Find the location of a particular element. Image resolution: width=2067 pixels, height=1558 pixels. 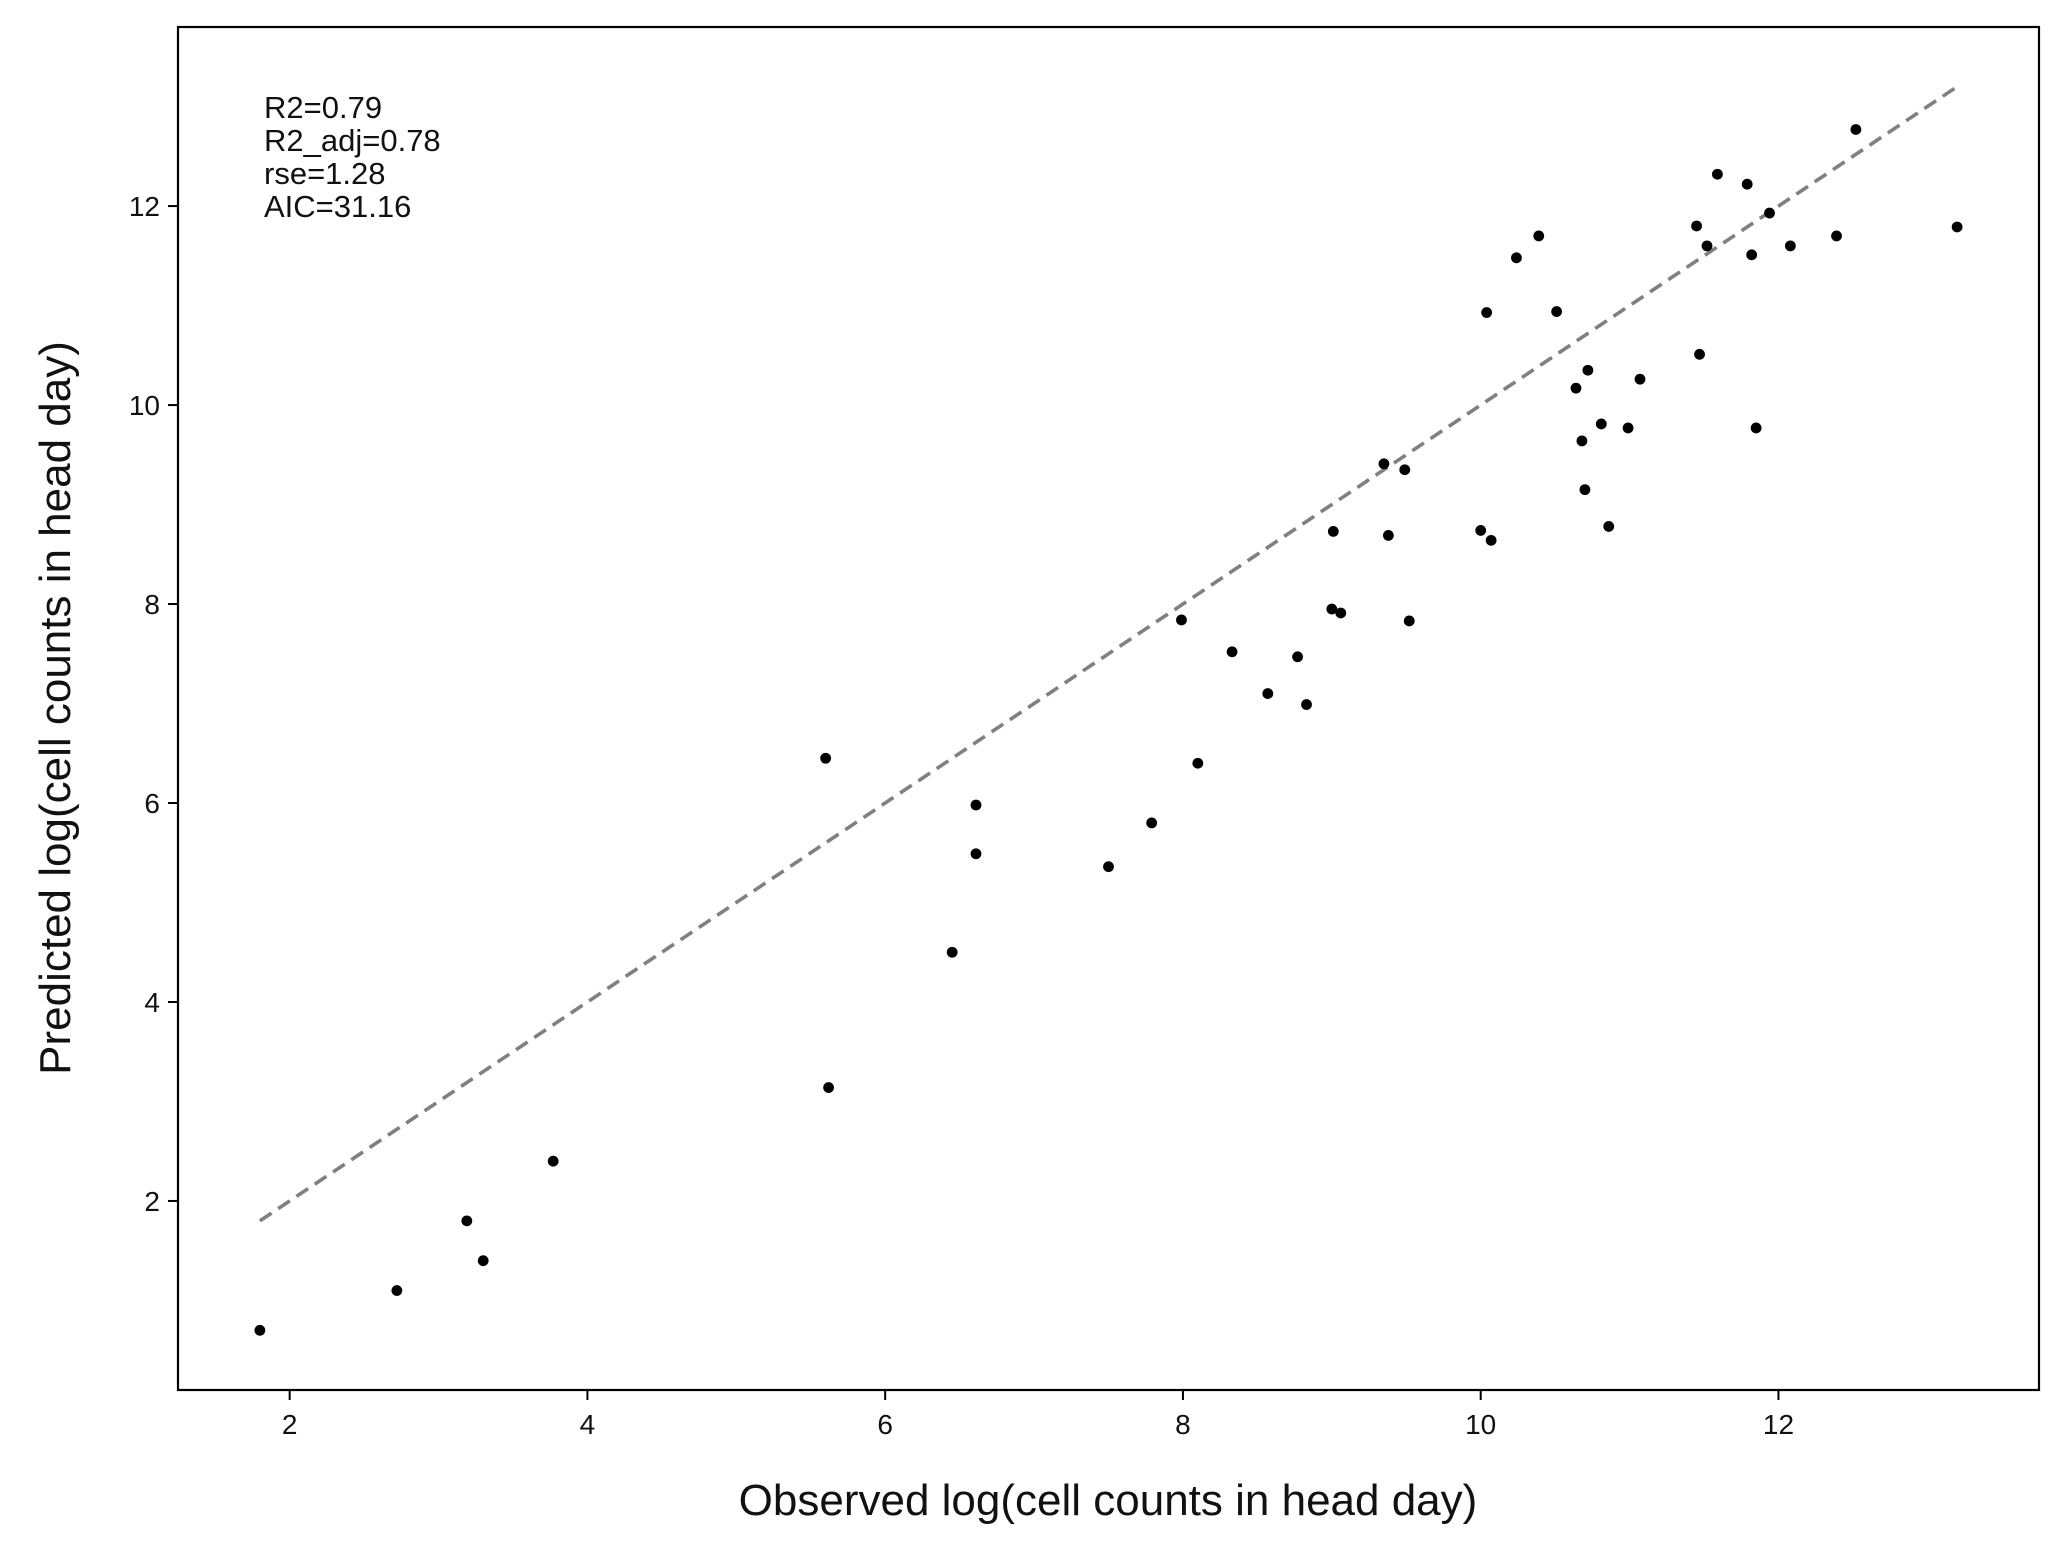

x-tick-label: 4 is located at coordinates (588, 1424).